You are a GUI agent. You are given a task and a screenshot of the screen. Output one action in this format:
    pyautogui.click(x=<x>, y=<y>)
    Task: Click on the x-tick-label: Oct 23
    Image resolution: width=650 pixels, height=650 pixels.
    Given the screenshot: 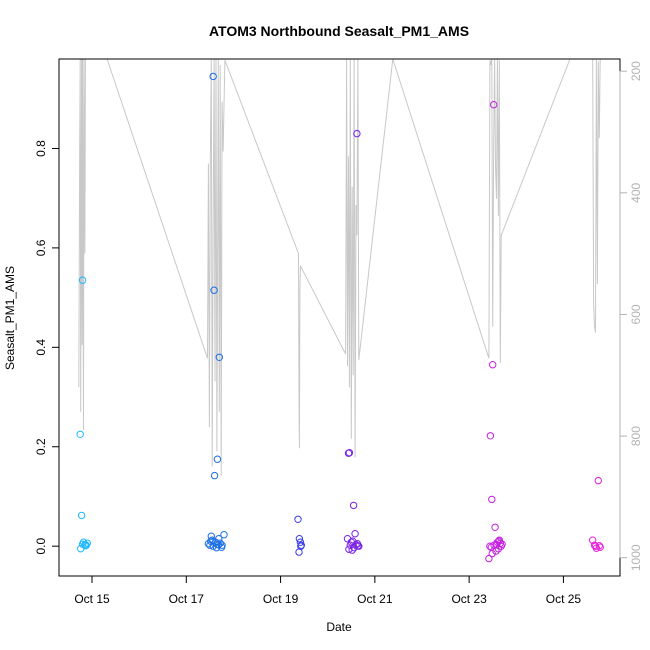 What is the action you would take?
    pyautogui.click(x=469, y=599)
    